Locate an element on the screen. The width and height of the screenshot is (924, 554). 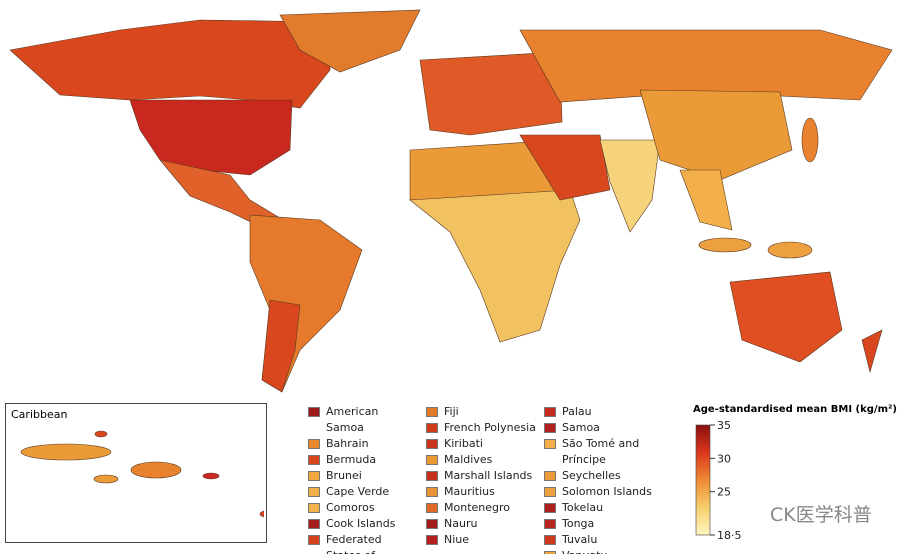
legend-item: Seychelles is located at coordinates (603, 476).